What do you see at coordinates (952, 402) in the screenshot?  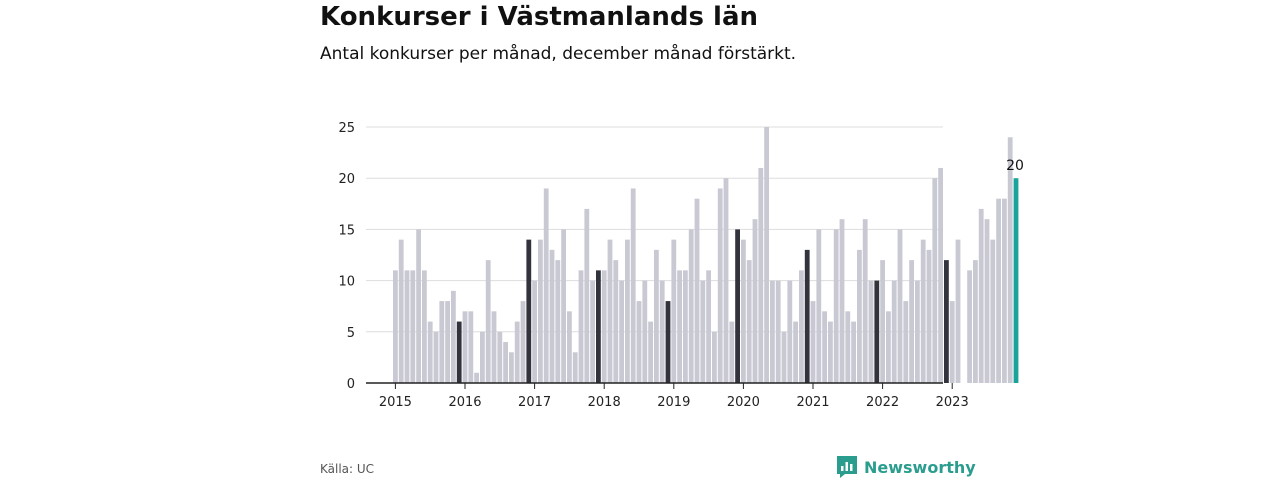 I see `x-tick-label: 2023` at bounding box center [952, 402].